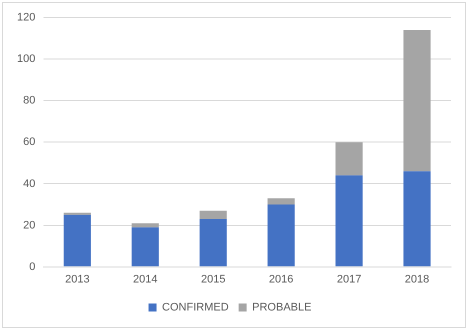 The image size is (470, 332). I want to click on y-tick-label: 80, so click(29, 100).